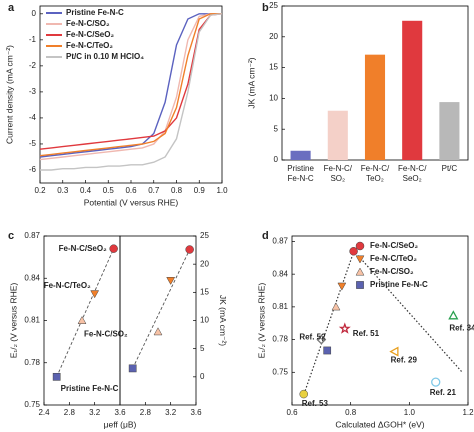 The width and height of the screenshot is (474, 432). Describe the element at coordinates (44, 412) in the screenshot. I see `x-tick-label: 2.4` at that location.